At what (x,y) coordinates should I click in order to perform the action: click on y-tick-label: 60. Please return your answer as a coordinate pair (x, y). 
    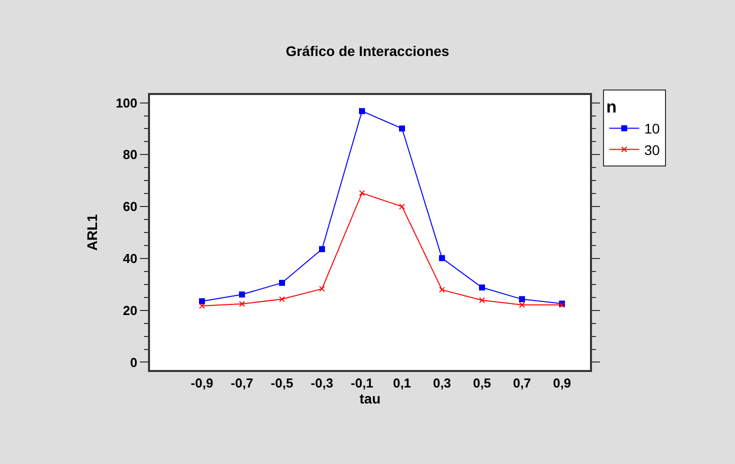
    Looking at the image, I should click on (130, 206).